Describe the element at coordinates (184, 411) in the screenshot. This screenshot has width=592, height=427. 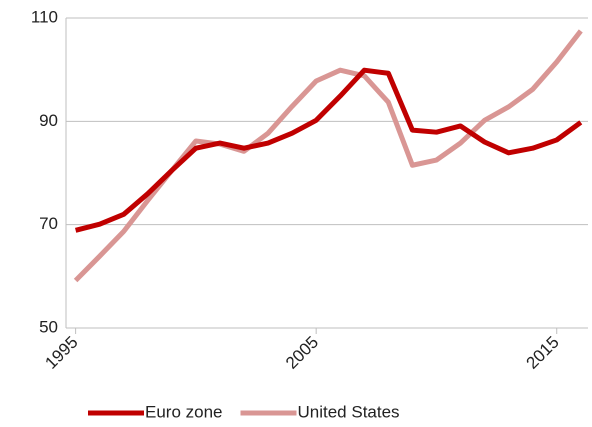
I see `legend-label: Euro zone` at that location.